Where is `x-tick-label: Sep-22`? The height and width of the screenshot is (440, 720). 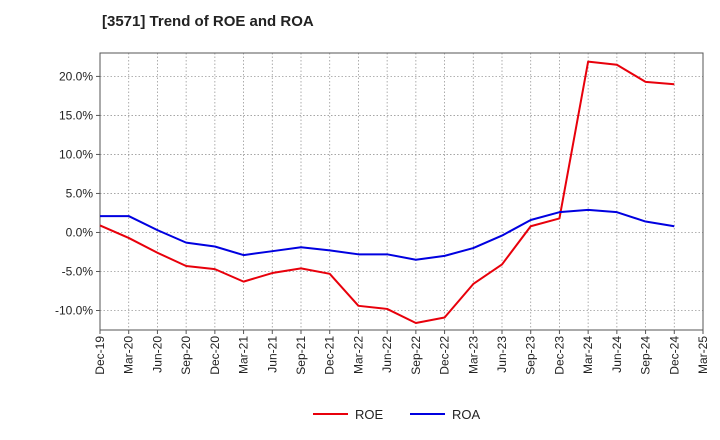
x-tick-label: Sep-22 is located at coordinates (416, 355).